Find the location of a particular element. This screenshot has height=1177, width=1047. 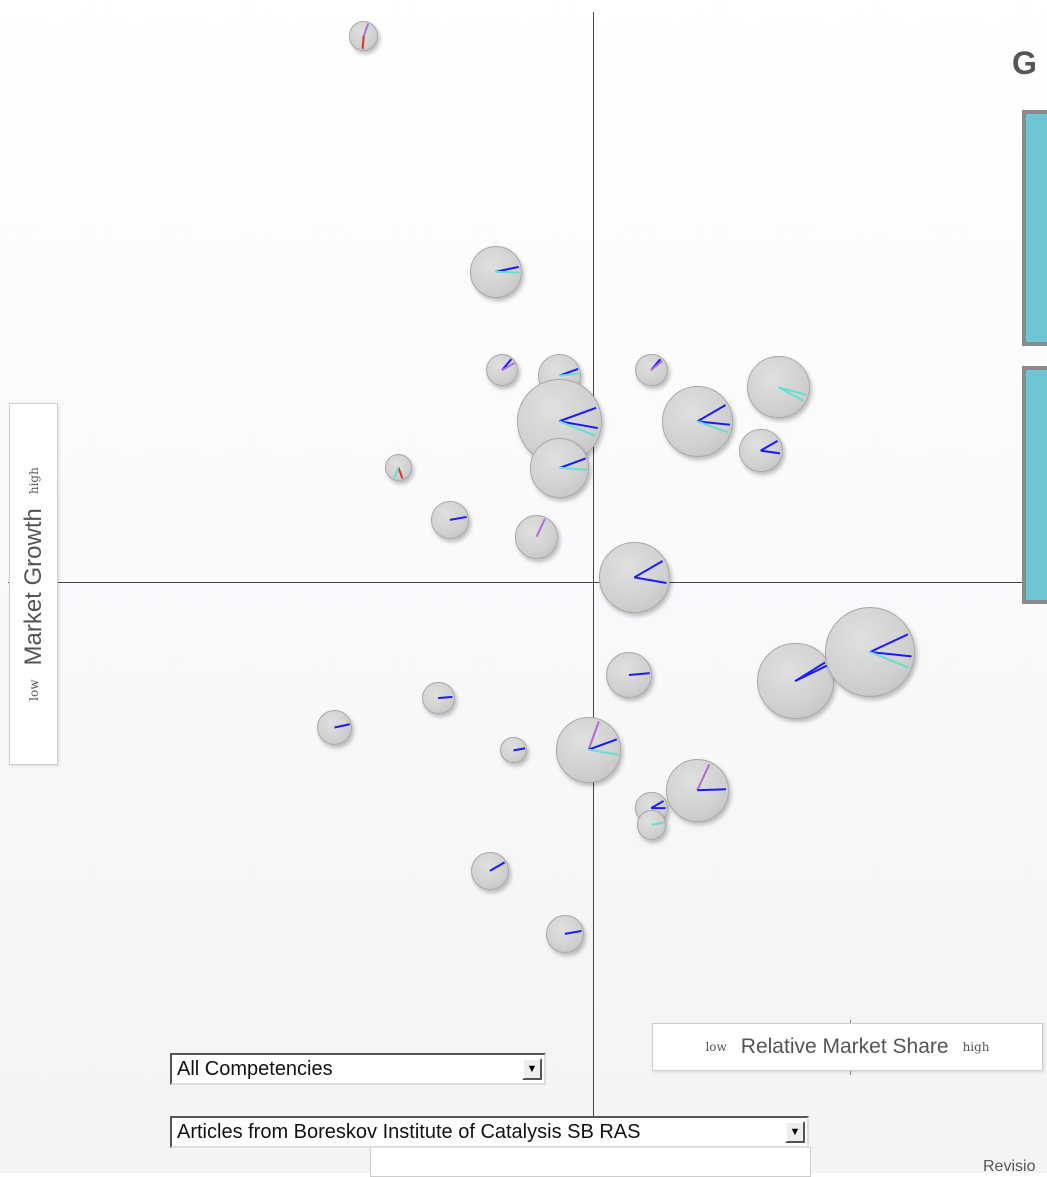

right-panel-title: G is located at coordinates (1024, 63).